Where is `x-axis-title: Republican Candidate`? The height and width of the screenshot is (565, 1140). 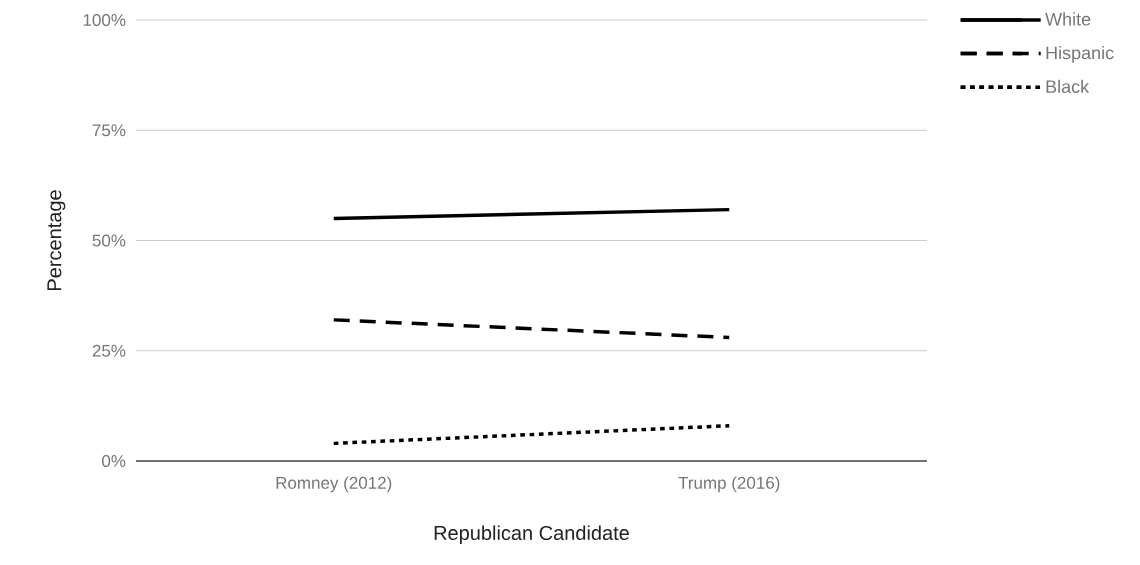
x-axis-title: Republican Candidate is located at coordinates (531, 535).